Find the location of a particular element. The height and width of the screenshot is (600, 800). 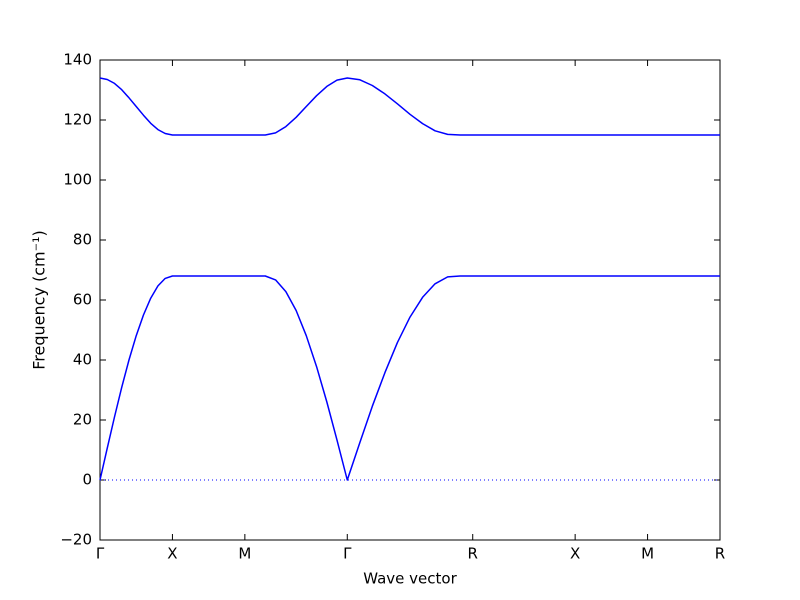

y-tick-label: 80 is located at coordinates (82, 240).